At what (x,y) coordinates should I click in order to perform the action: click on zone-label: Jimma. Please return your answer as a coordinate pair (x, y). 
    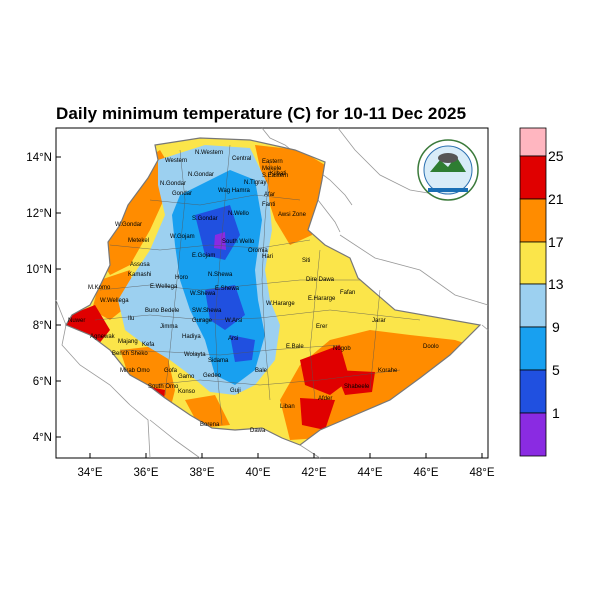
    Looking at the image, I should click on (169, 327).